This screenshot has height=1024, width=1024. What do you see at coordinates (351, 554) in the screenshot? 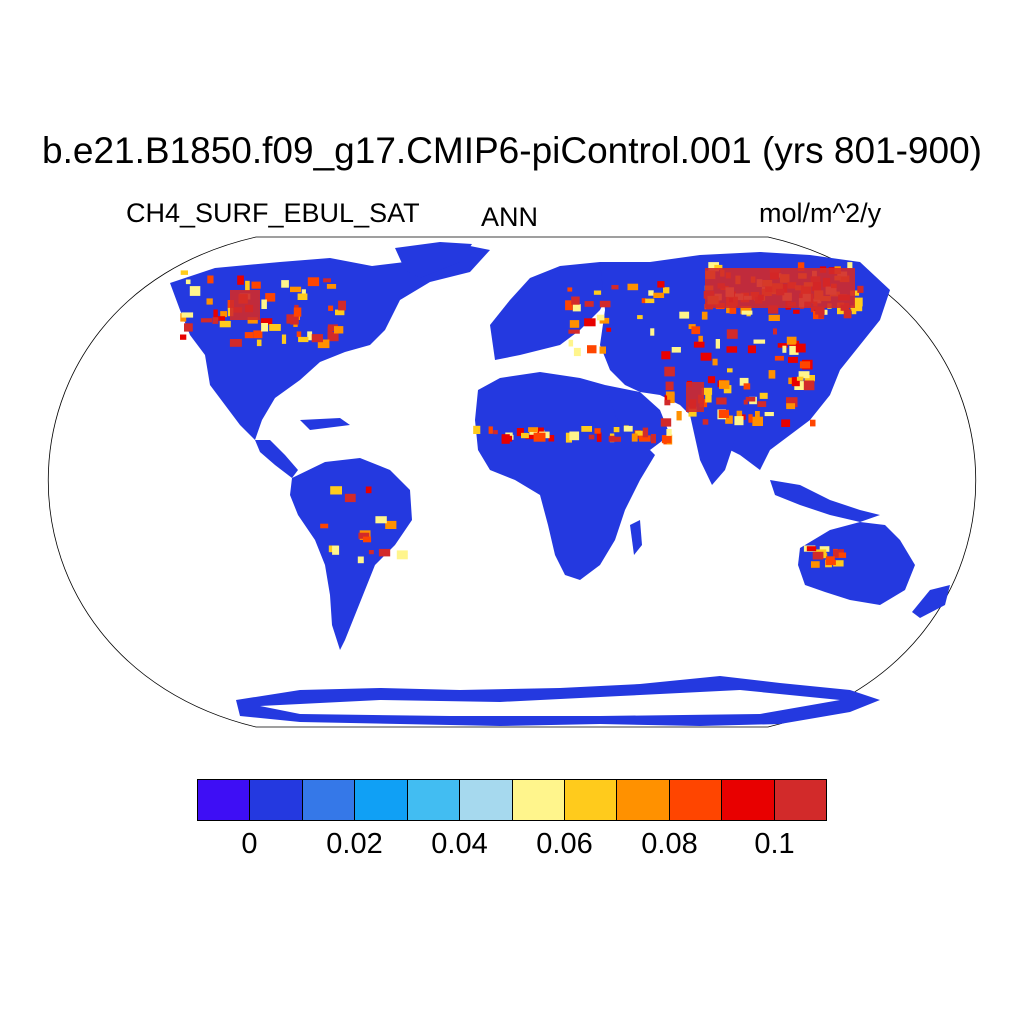
I see `south-america` at bounding box center [351, 554].